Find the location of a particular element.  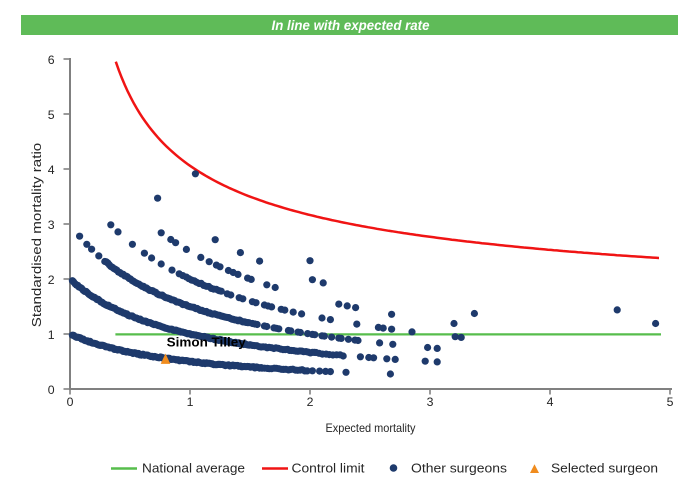

svg-text: Selected surgeon is located at coordinates (604, 468).